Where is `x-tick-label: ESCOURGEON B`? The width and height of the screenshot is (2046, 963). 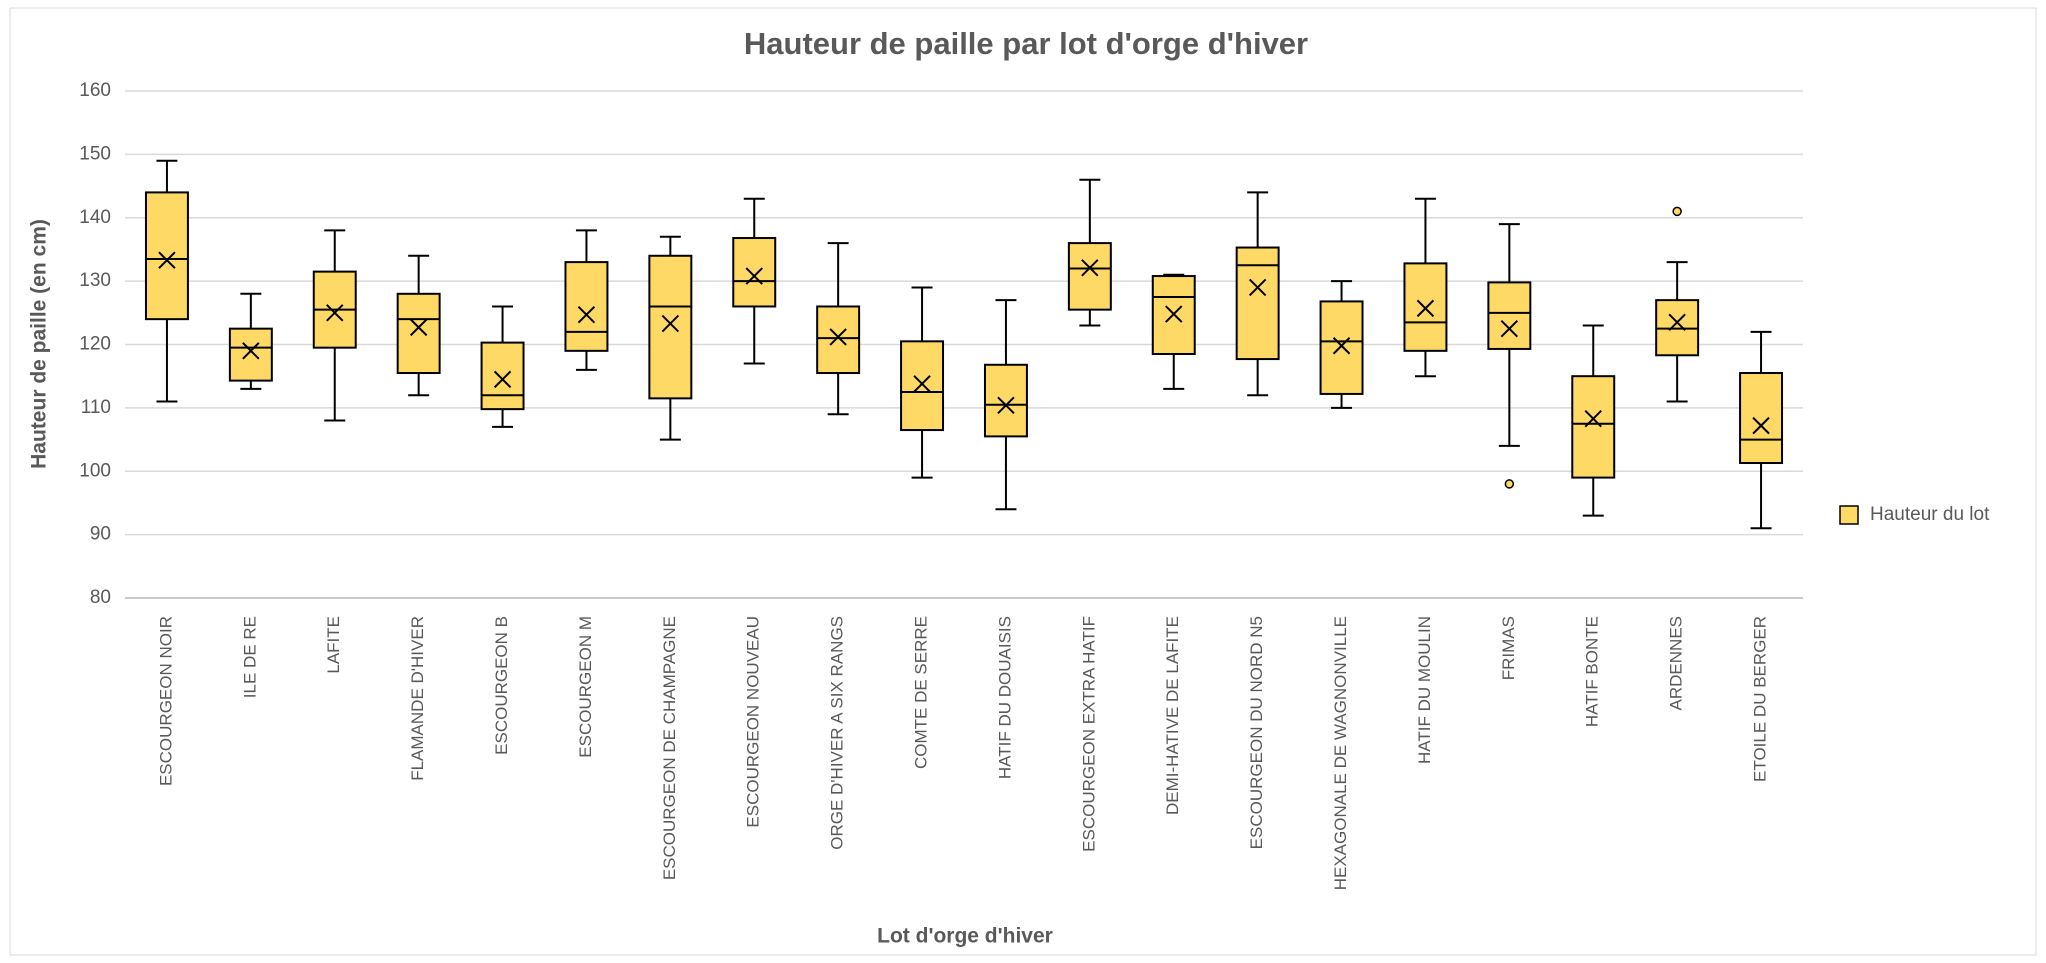
x-tick-label: ESCOURGEON B is located at coordinates (501, 685).